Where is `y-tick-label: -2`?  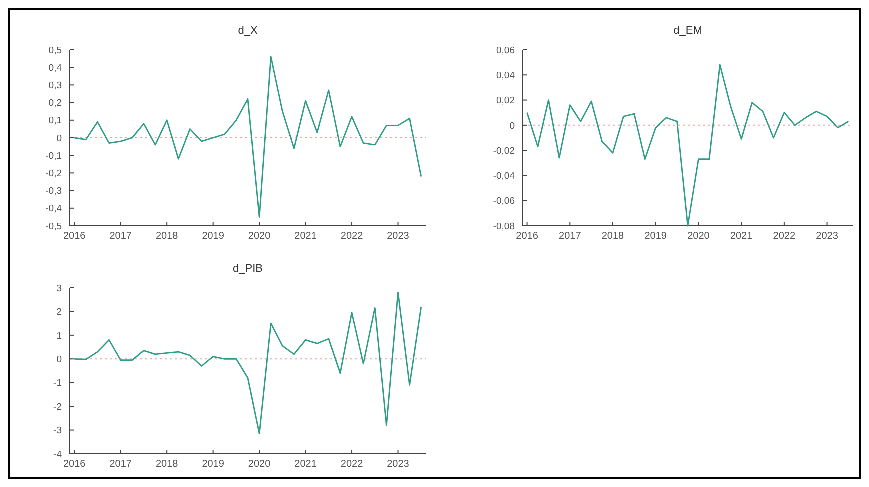
y-tick-label: -2 is located at coordinates (58, 407).